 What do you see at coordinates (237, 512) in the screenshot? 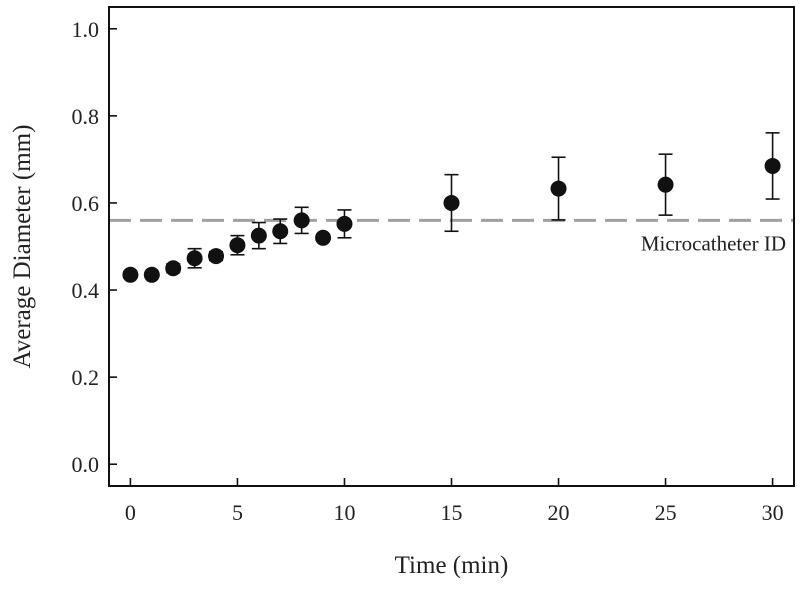
I see `x-tick-label: 5` at bounding box center [237, 512].